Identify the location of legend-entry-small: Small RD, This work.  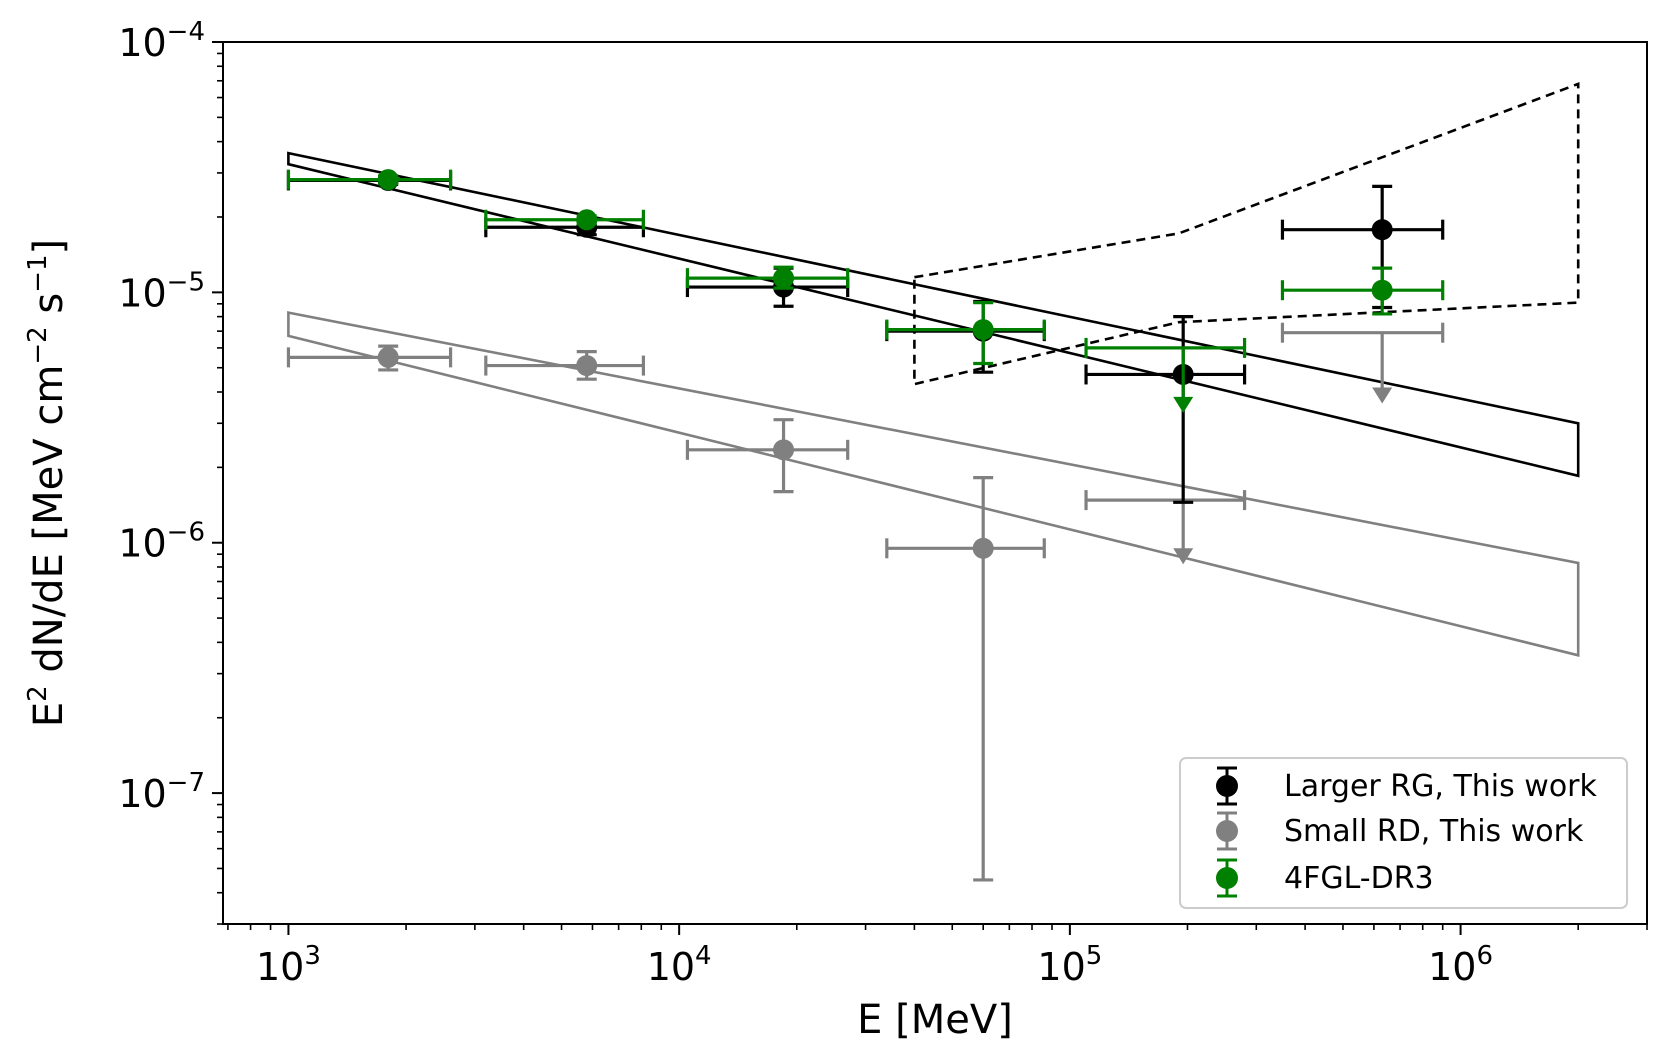
(1400, 831).